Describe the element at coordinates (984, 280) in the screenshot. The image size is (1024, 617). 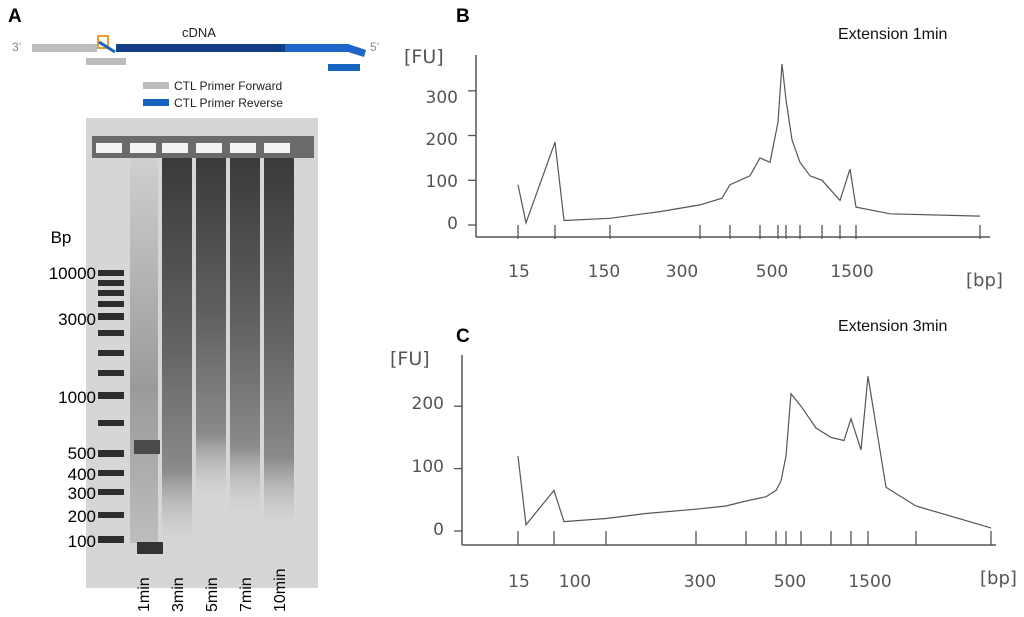
I see `chart-b-xlabel: [bp]` at that location.